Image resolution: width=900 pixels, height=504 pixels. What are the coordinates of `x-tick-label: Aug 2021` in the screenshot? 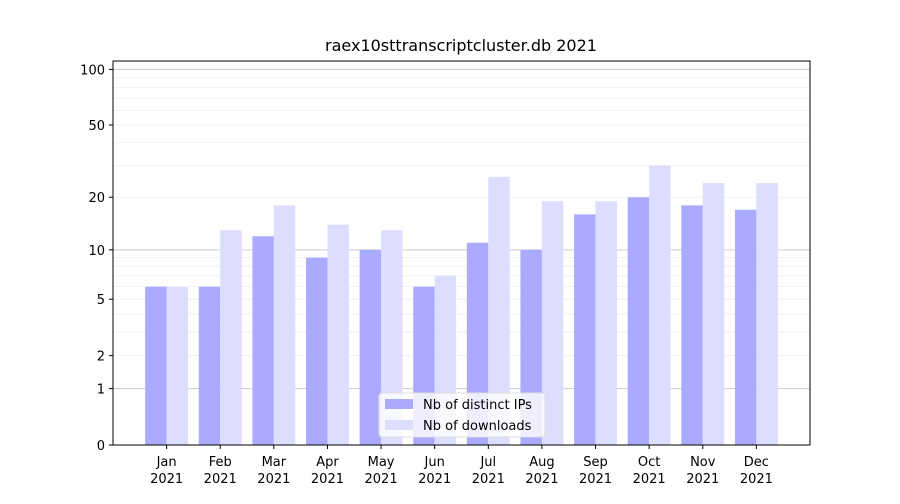 It's located at (541, 471).